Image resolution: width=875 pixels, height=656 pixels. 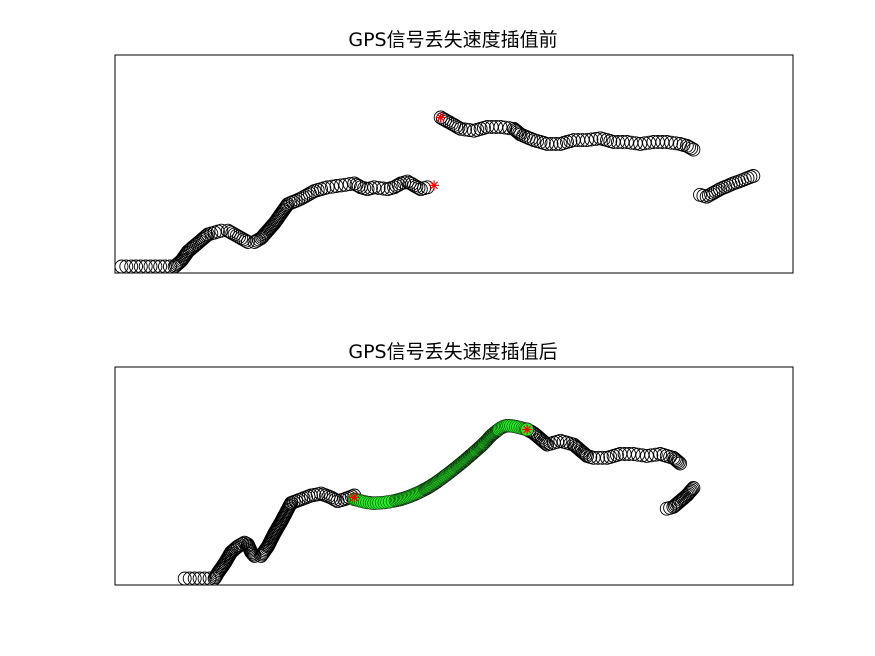 I want to click on chart-title-before: GPS信号丢失速度插值前, so click(x=452, y=40).